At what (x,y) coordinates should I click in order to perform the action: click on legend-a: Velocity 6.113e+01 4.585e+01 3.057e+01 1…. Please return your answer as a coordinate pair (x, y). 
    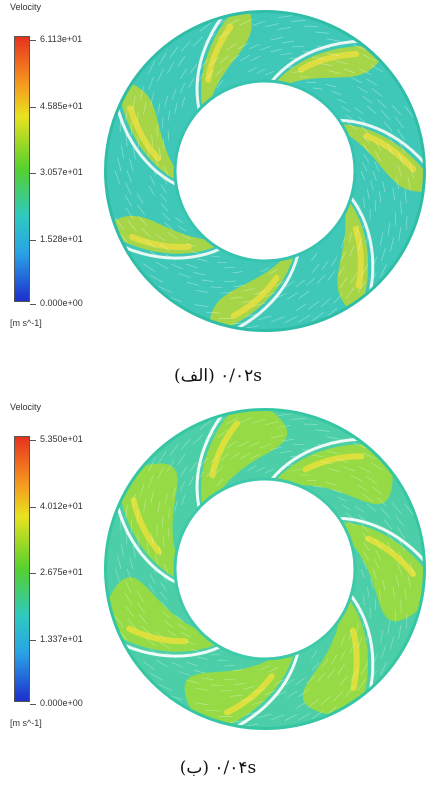
    Looking at the image, I should click on (55, 165).